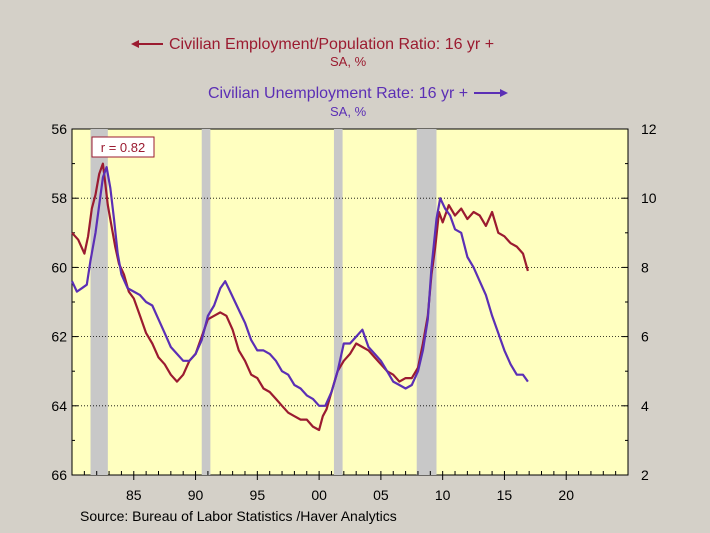 Image resolution: width=710 pixels, height=533 pixels. I want to click on left-tick-label: 64, so click(59, 406).